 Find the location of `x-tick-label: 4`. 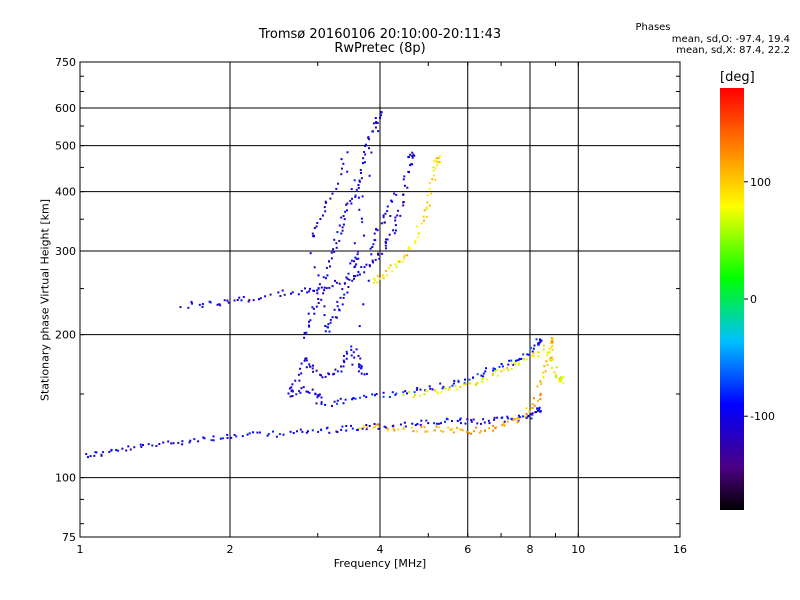

x-tick-label: 4 is located at coordinates (380, 549).